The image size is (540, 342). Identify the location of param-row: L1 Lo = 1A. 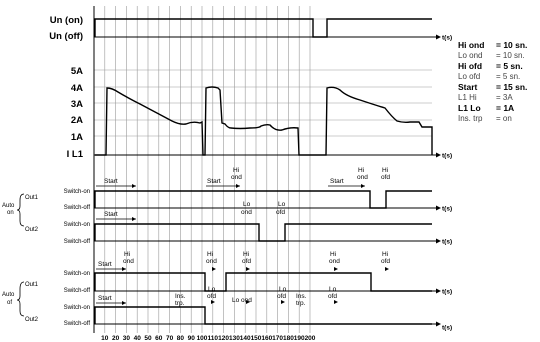
(499, 108).